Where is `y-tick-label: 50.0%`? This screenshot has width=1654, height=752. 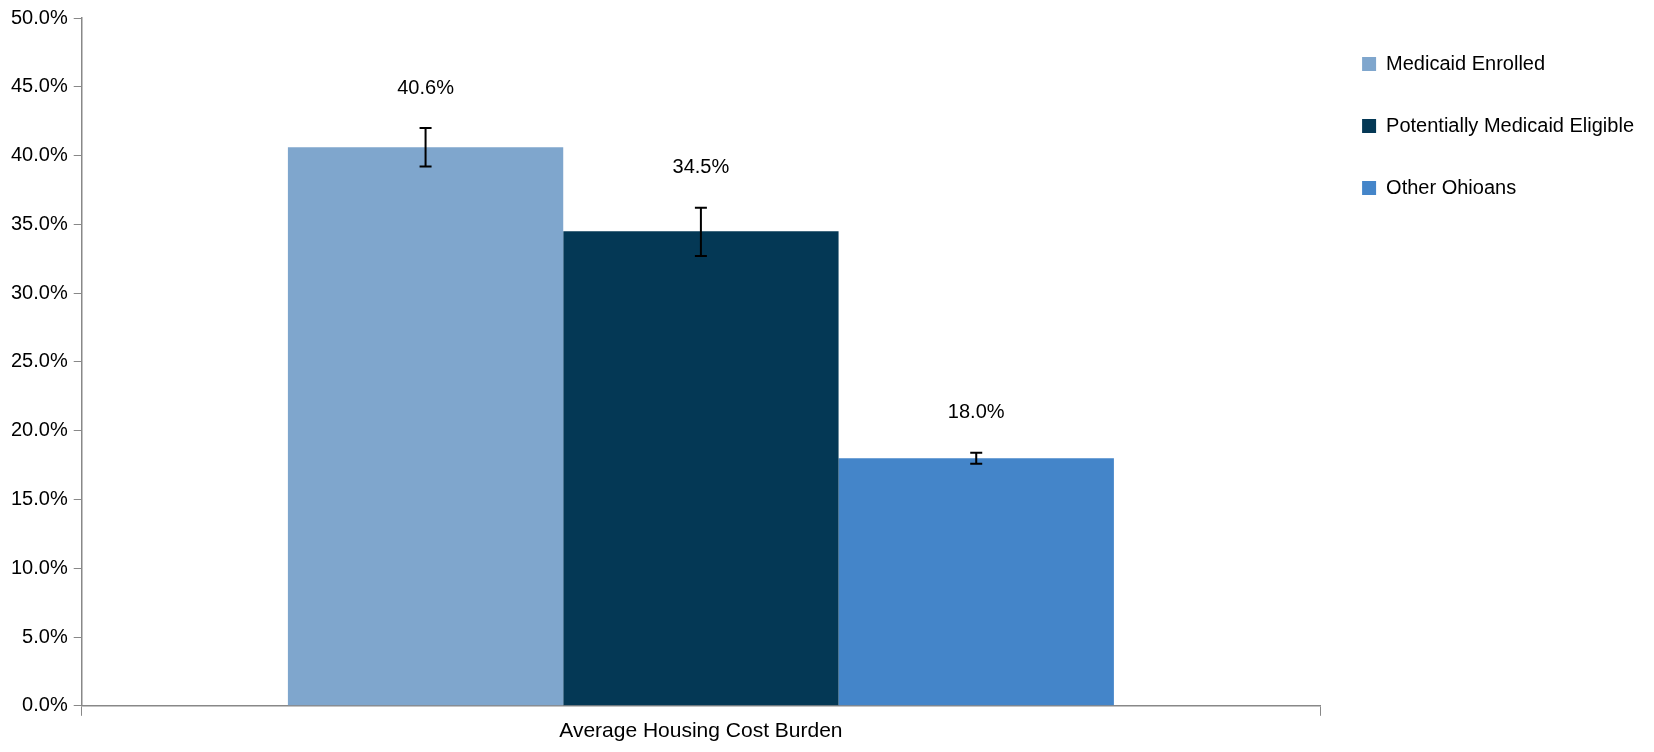
y-tick-label: 50.0% is located at coordinates (39, 16).